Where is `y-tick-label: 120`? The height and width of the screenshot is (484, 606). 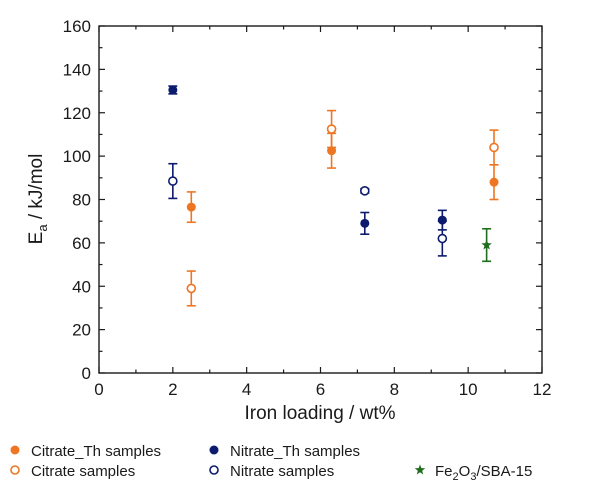
y-tick-label: 120 is located at coordinates (77, 113).